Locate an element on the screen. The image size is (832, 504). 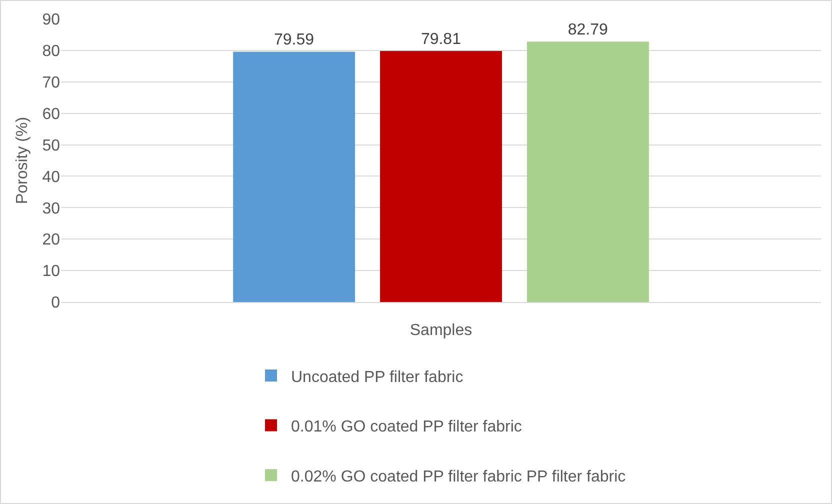
data-label: 79.81 is located at coordinates (441, 39).